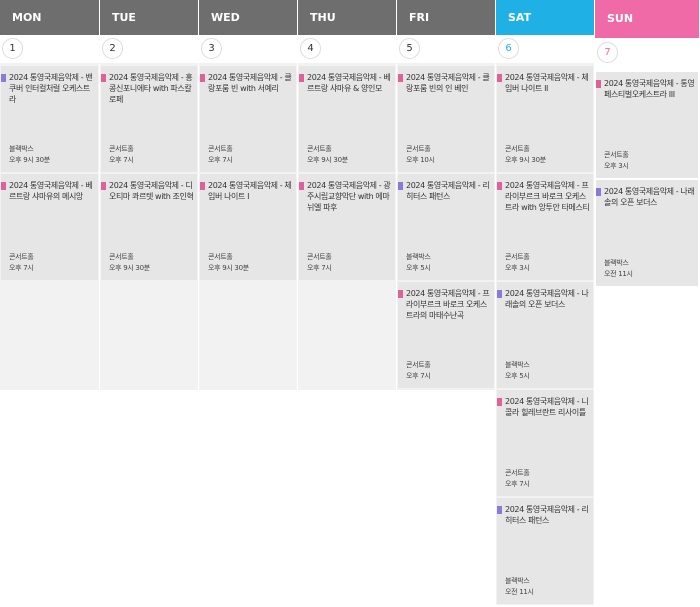  I want to click on date-number: 7, so click(607, 52).